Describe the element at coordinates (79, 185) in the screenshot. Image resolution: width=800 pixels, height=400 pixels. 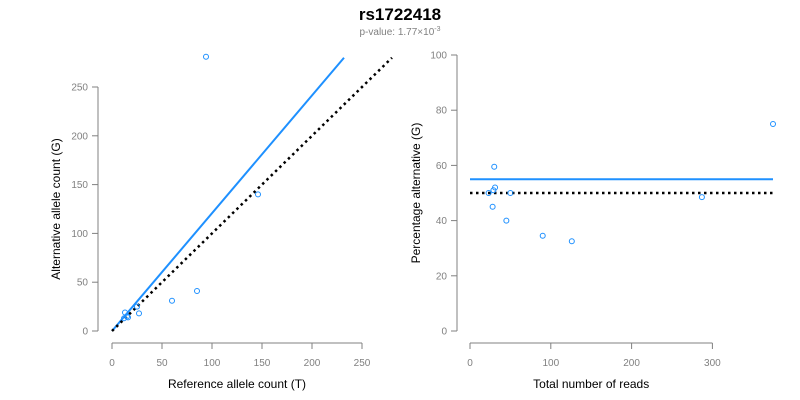
I see `left-y-tick-label: 150` at that location.